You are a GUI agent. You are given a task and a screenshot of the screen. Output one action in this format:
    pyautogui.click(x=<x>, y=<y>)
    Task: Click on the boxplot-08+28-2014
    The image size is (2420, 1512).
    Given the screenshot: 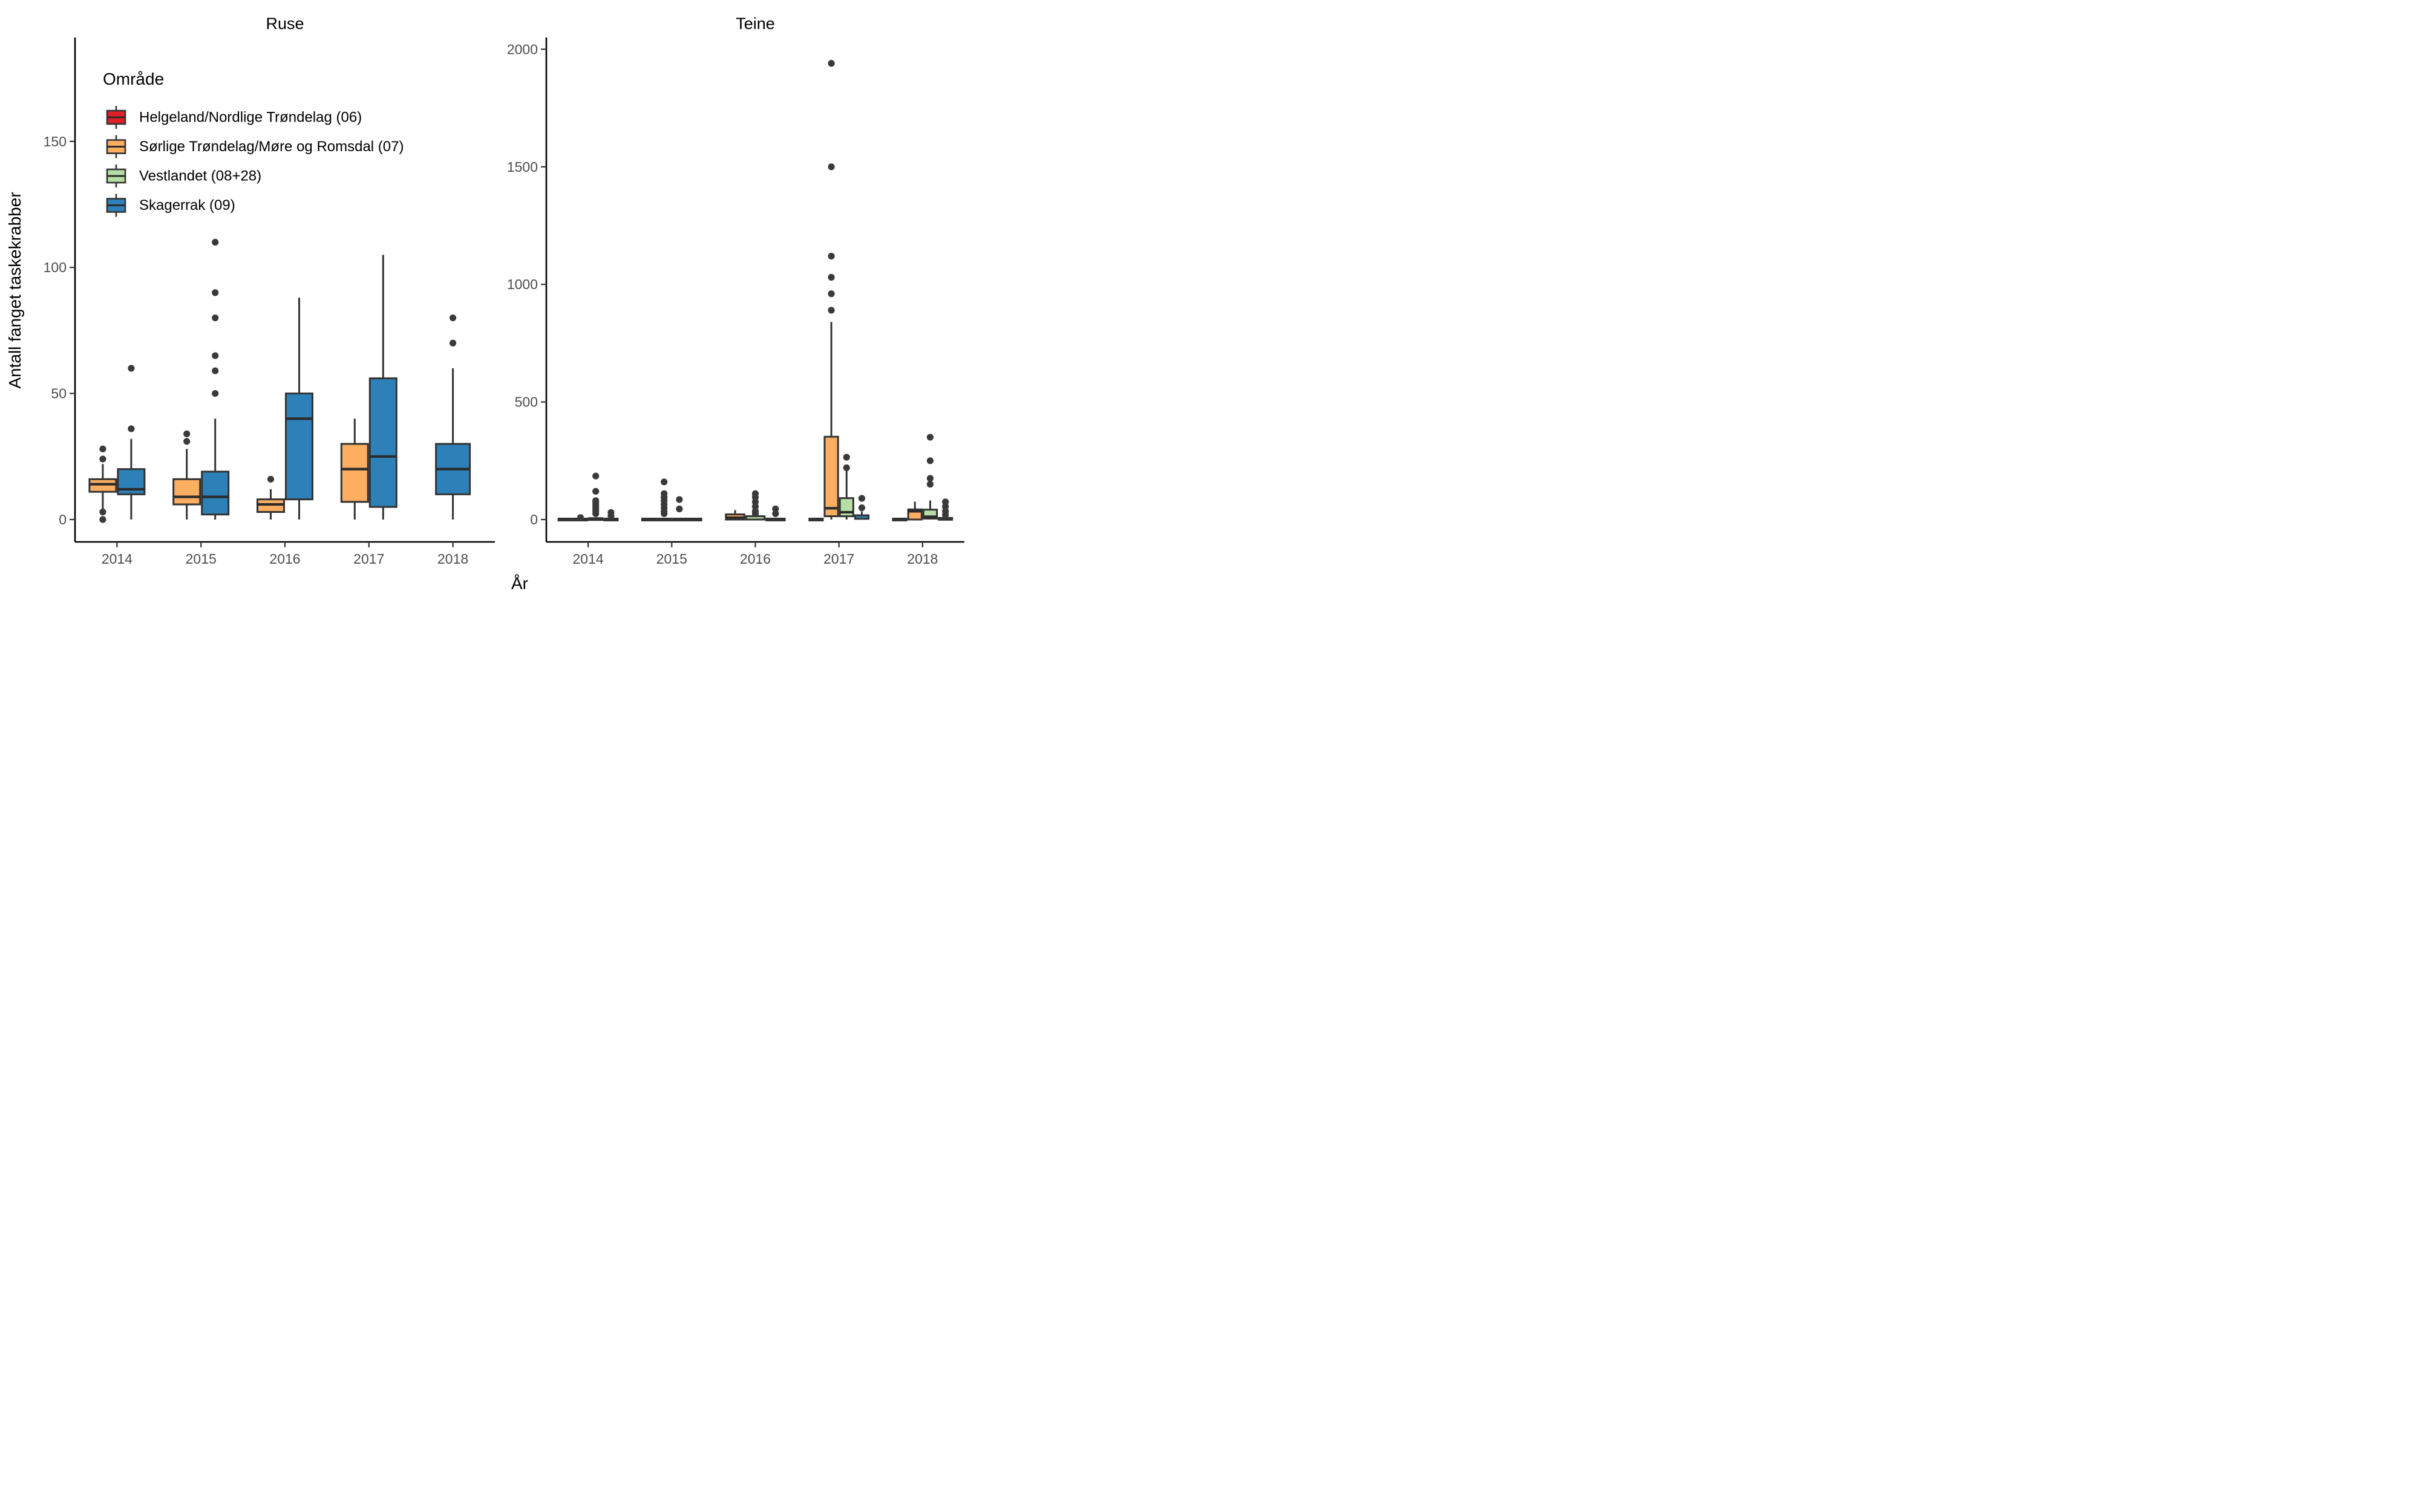 What is the action you would take?
    pyautogui.click(x=596, y=497)
    